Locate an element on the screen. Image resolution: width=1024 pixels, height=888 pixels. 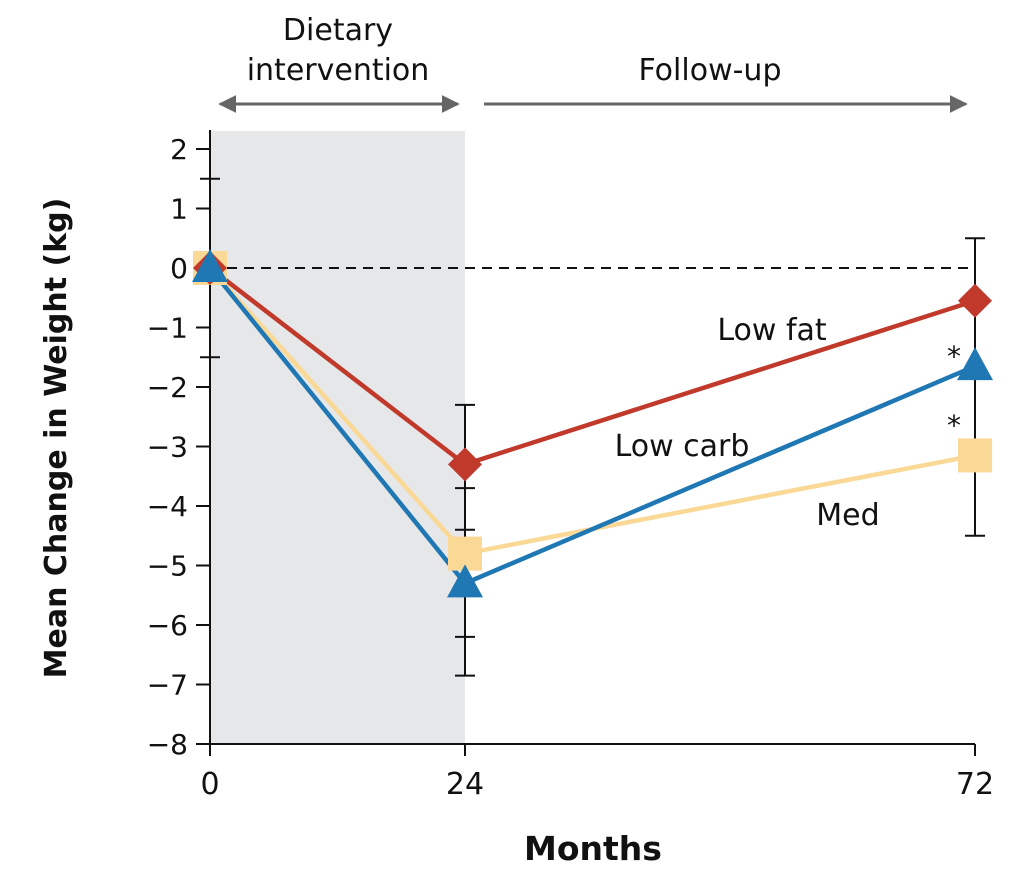
y-tick-label: −8 is located at coordinates (167, 744).